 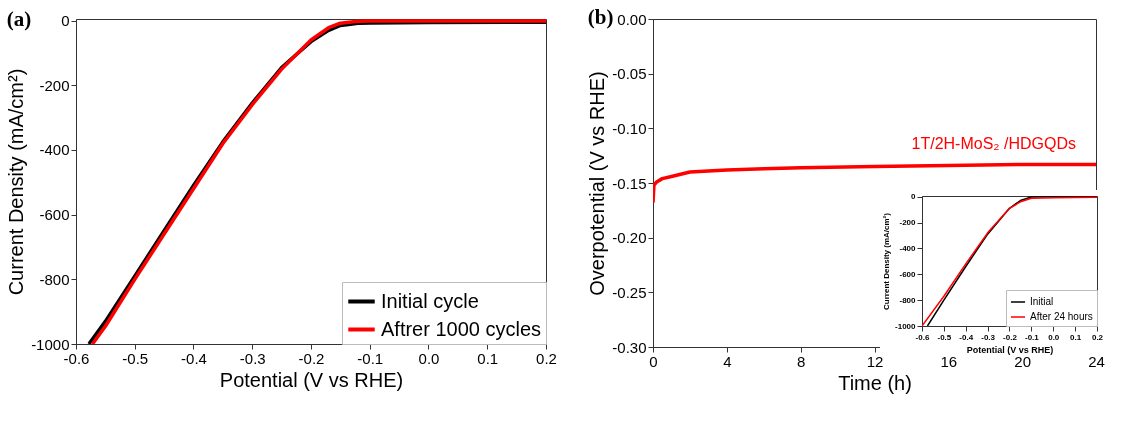 I want to click on chart-title: (b), so click(x=600, y=17).